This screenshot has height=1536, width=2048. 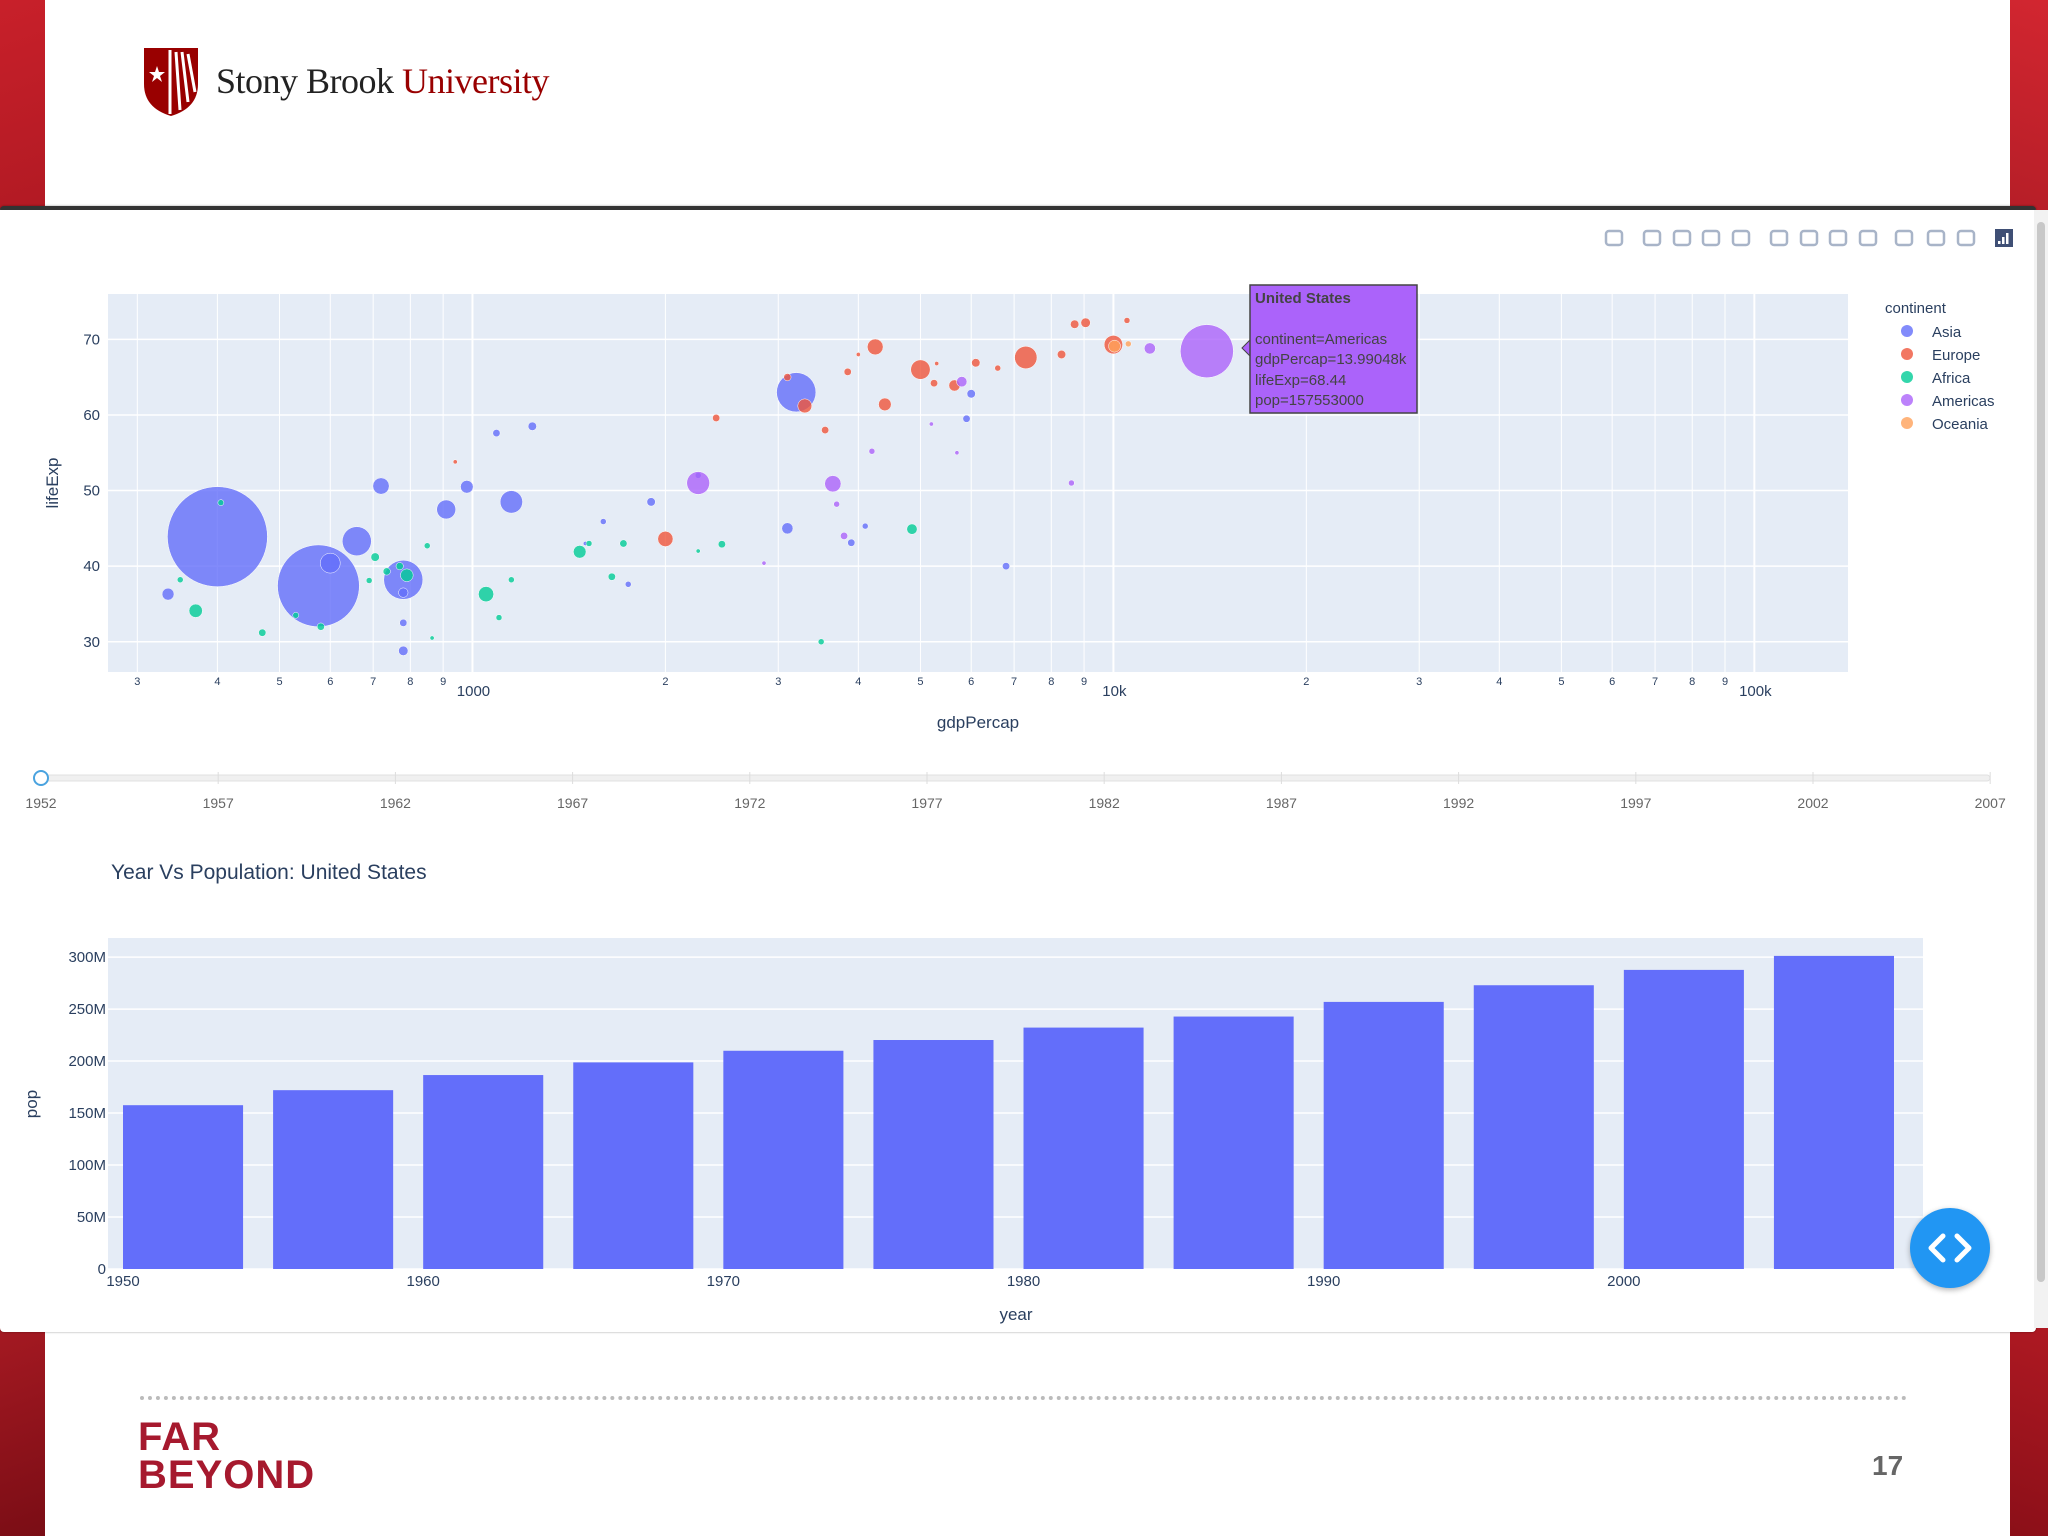 I want to click on slider-handle, so click(x=41, y=778).